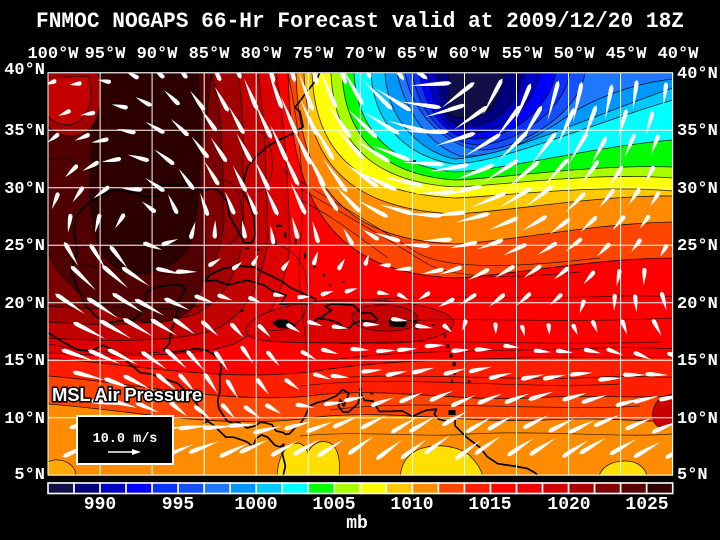 The height and width of the screenshot is (540, 720). Describe the element at coordinates (418, 54) in the screenshot. I see `svg-text: 65°W` at that location.